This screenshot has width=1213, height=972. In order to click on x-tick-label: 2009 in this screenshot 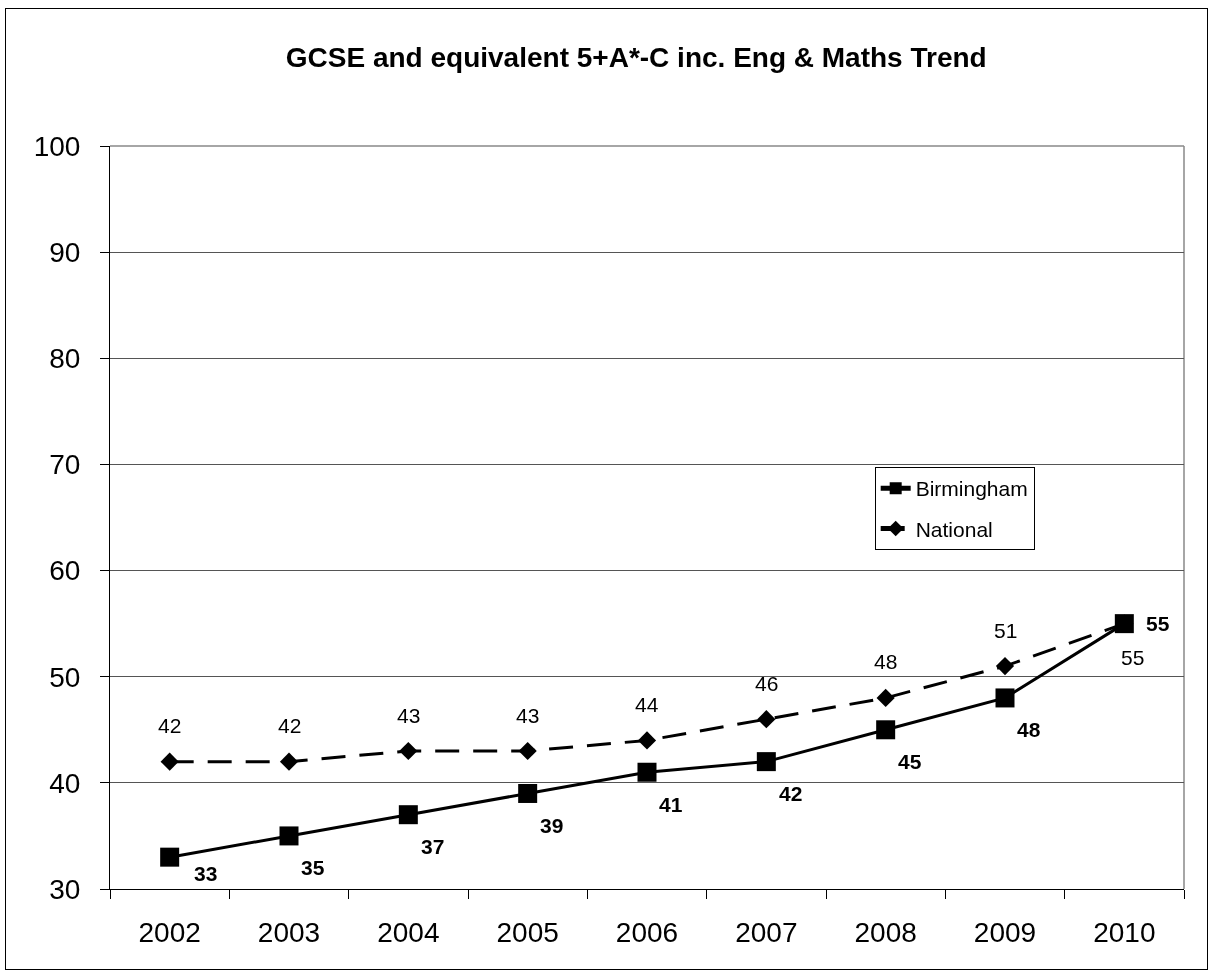, I will do `click(1005, 932)`.